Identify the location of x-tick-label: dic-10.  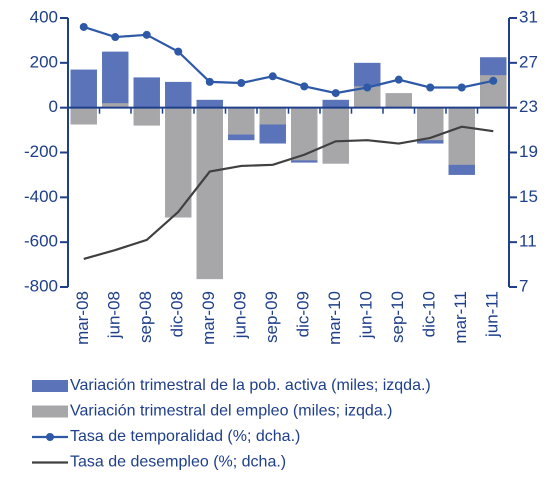
(429, 314).